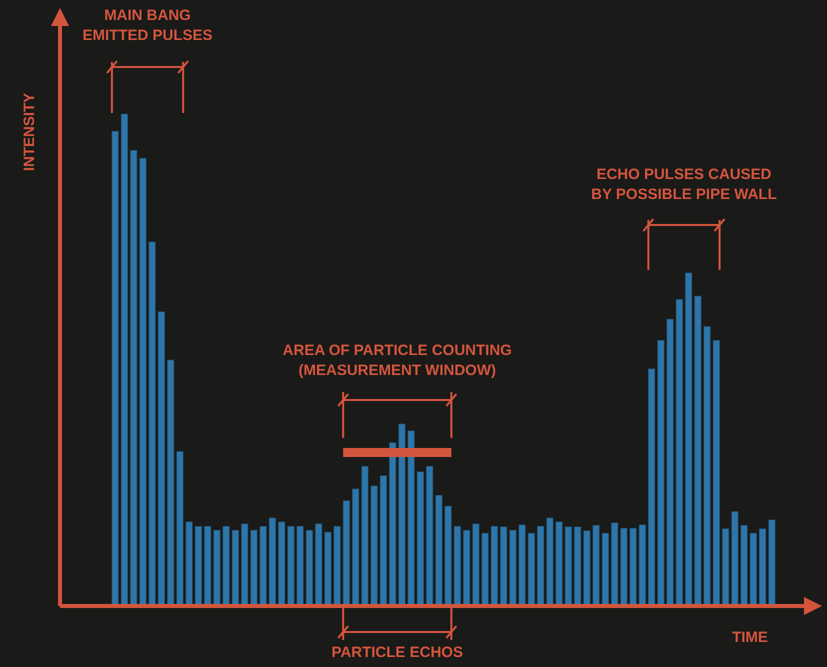  Describe the element at coordinates (397, 652) in the screenshot. I see `text: PARTICLE ECHOS` at that location.